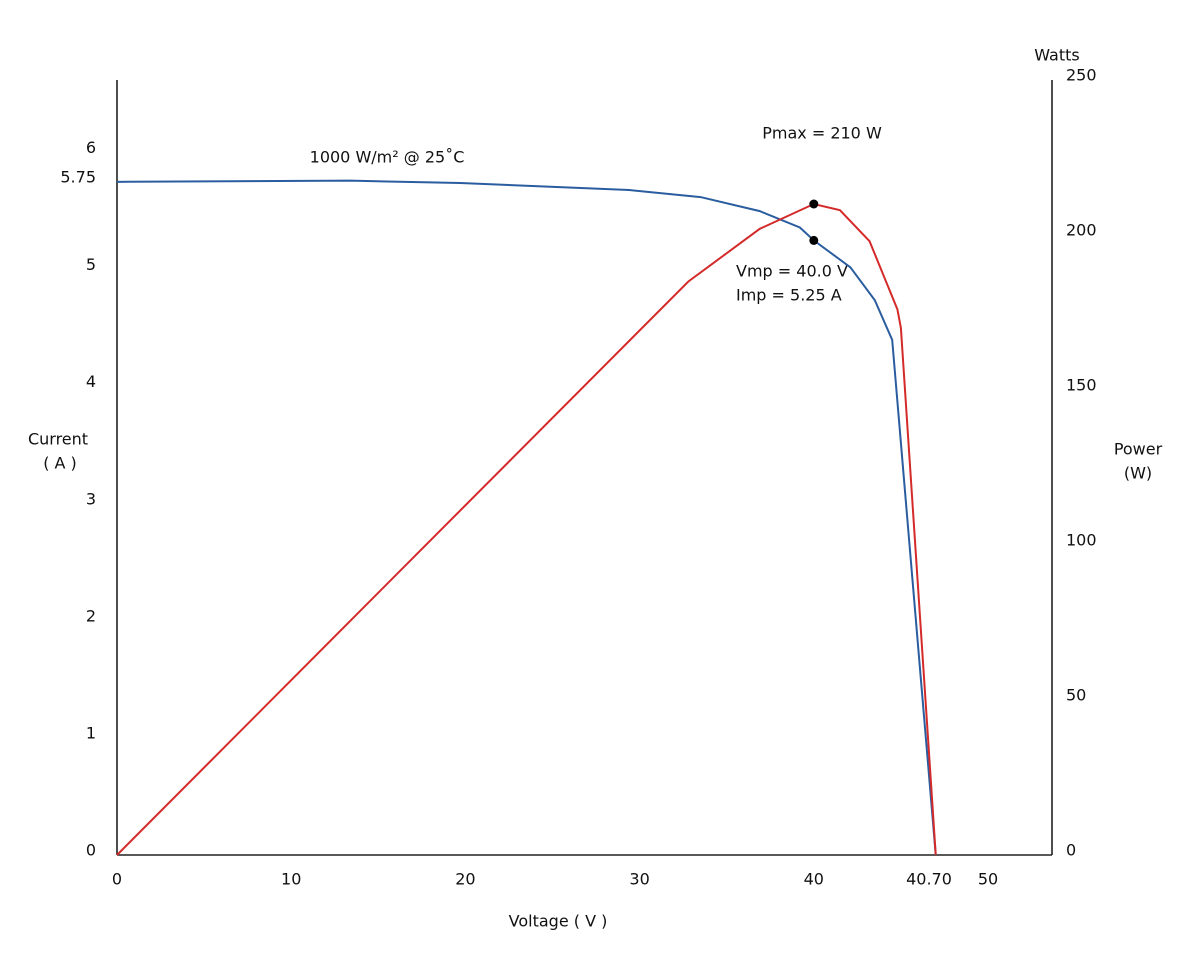 This screenshot has height=966, width=1200. I want to click on y2-axis-label: (W), so click(1138, 473).